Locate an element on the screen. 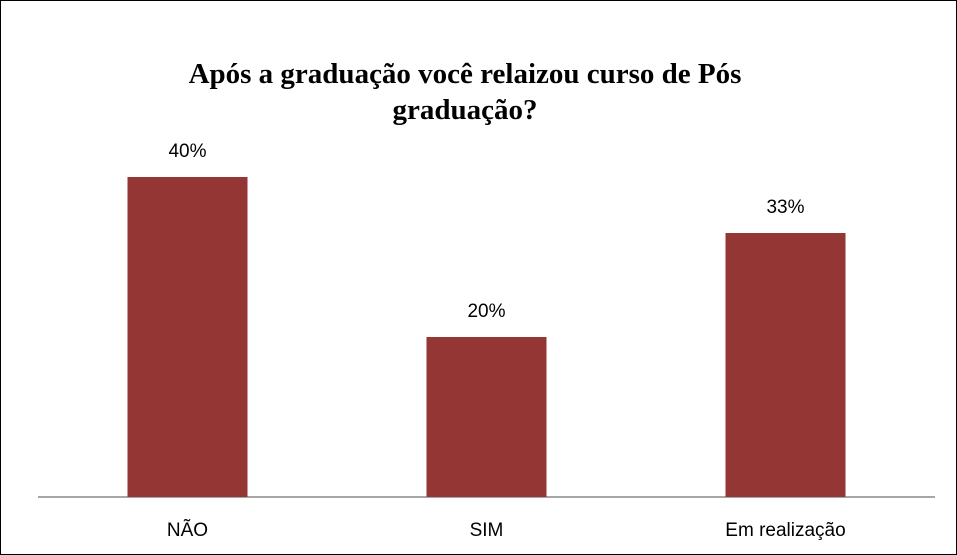 Image resolution: width=957 pixels, height=555 pixels. value-label: 20% is located at coordinates (486, 311).